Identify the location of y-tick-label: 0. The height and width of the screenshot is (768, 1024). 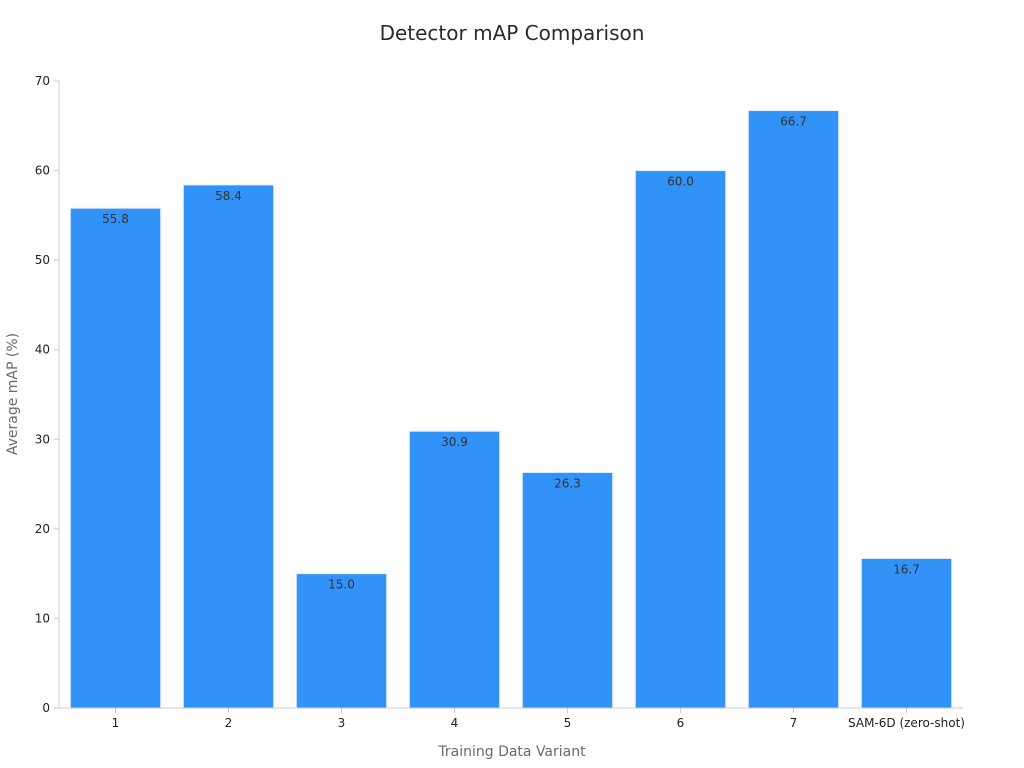
(46, 708).